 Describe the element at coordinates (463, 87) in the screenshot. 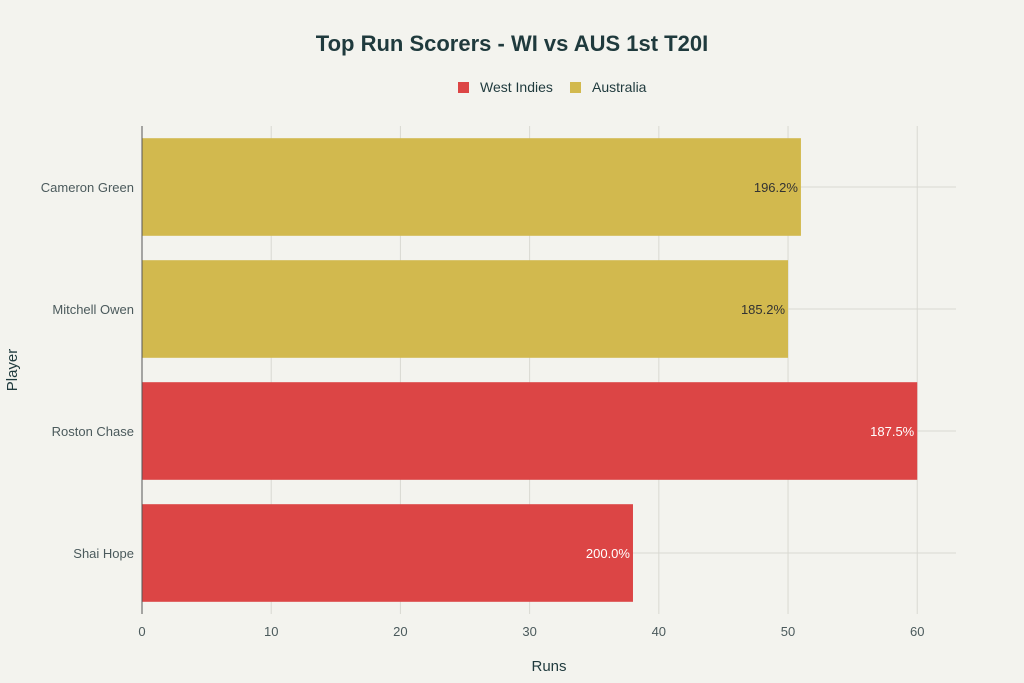

I see `legend-swatch-west-indies` at that location.